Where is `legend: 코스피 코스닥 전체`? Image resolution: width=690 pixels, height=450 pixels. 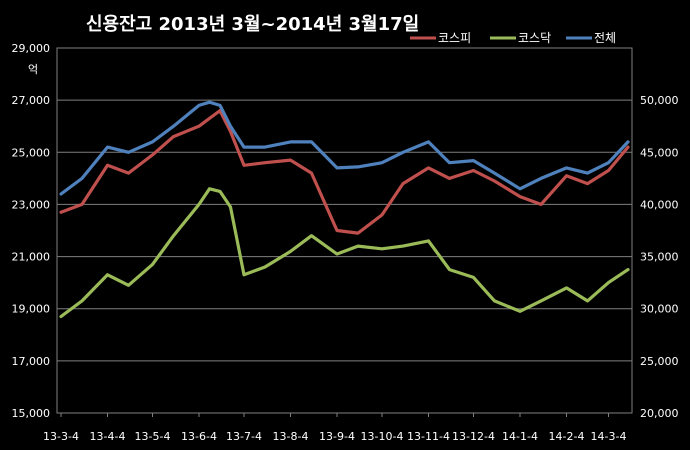
legend: 코스피 코스닥 전체 is located at coordinates (513, 38).